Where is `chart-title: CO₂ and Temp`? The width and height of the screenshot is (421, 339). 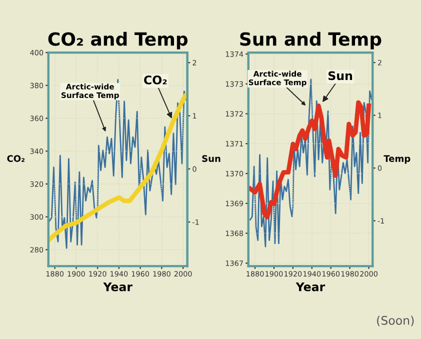
chart-title: CO₂ and Temp is located at coordinates (118, 41).